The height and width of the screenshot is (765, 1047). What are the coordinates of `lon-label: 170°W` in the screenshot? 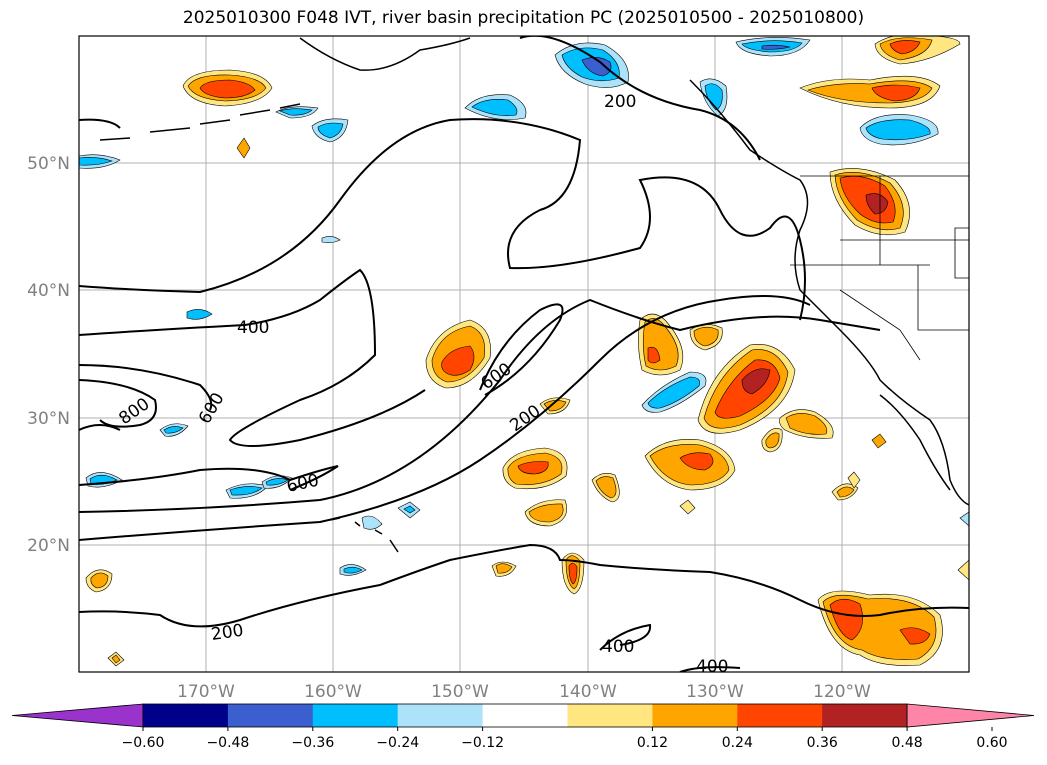 It's located at (206, 692).